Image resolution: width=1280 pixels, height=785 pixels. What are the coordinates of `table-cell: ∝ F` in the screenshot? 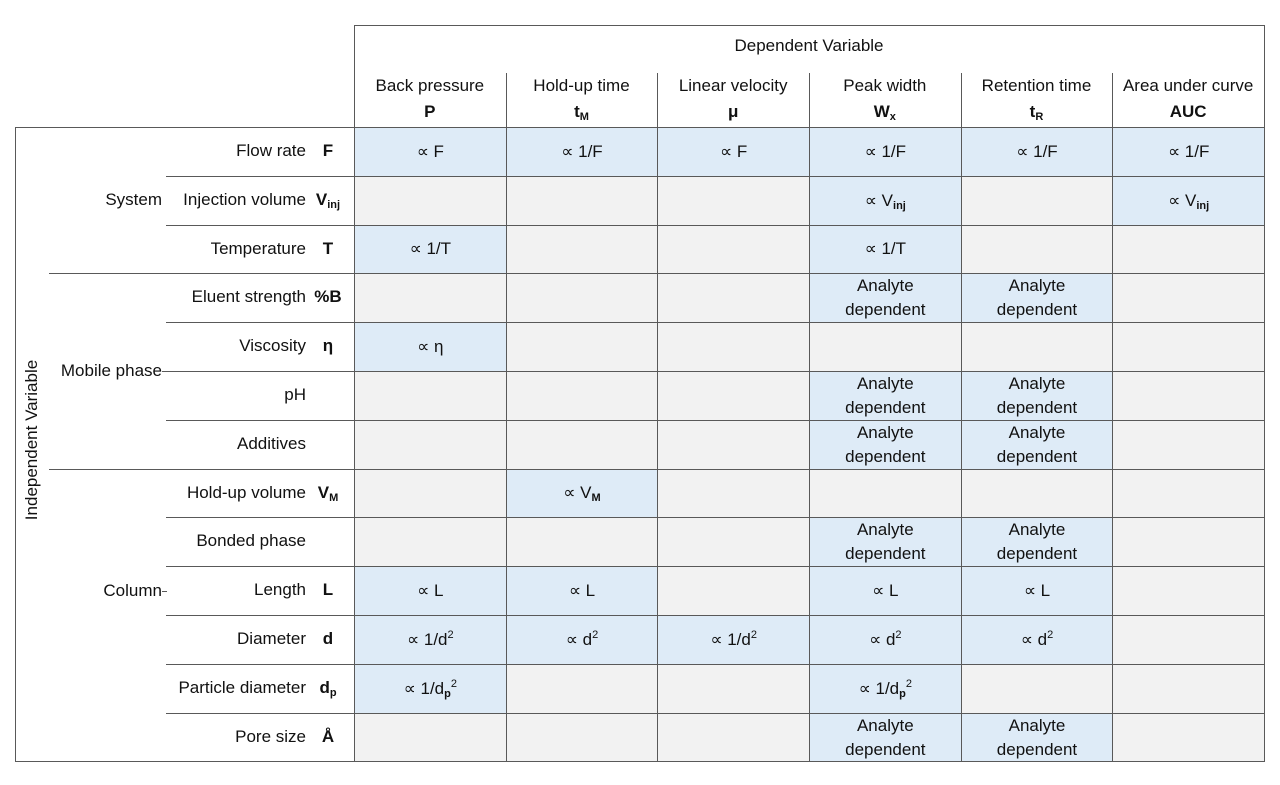 It's located at (733, 152).